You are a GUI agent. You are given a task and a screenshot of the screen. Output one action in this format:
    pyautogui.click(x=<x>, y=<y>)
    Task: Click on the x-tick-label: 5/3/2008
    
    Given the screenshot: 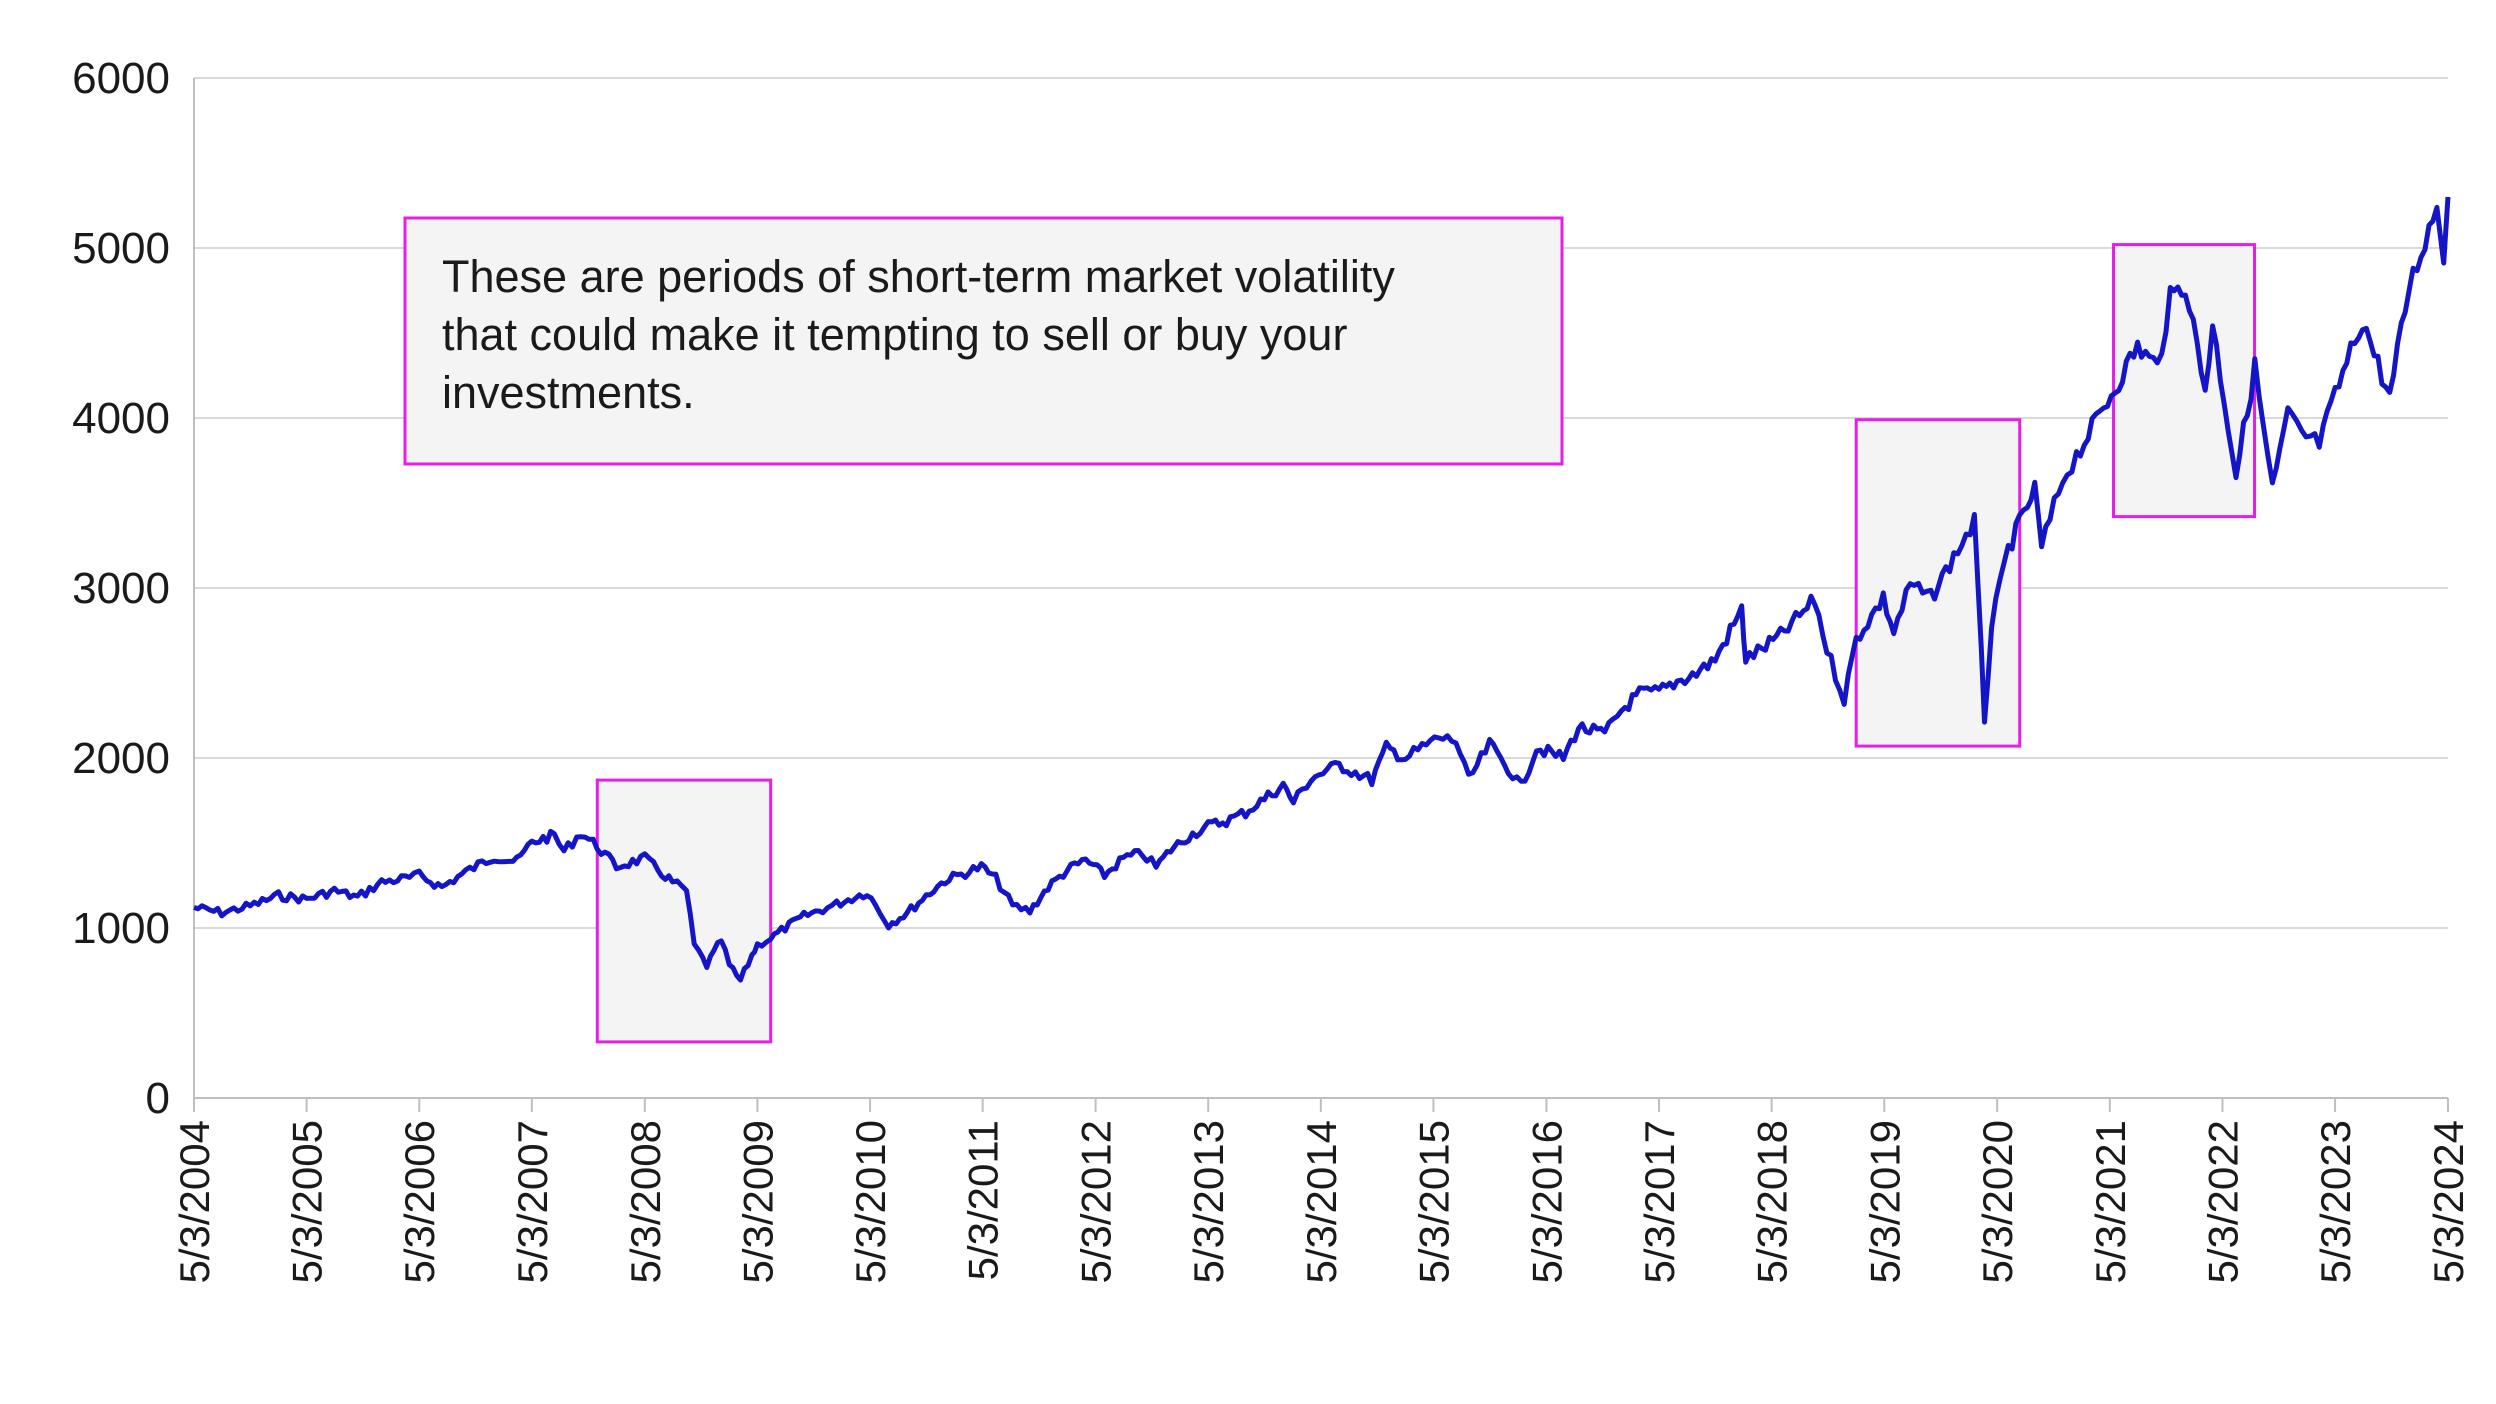 What is the action you would take?
    pyautogui.click(x=645, y=1202)
    